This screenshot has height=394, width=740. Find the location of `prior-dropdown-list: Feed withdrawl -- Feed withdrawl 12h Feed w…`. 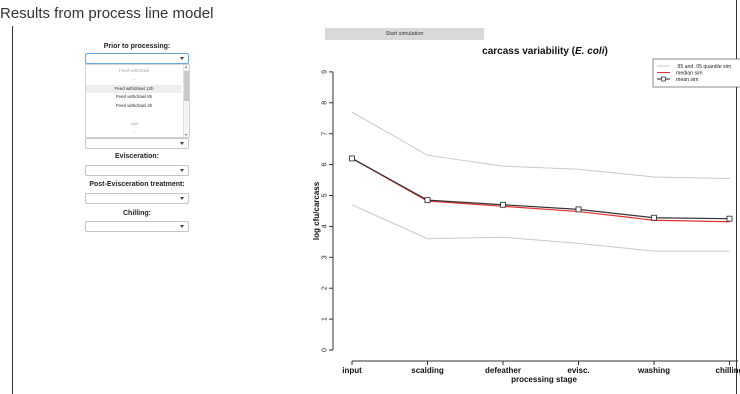

prior-dropdown-list: Feed withdrawl -- Feed withdrawl 12h Feed w… is located at coordinates (137, 101).